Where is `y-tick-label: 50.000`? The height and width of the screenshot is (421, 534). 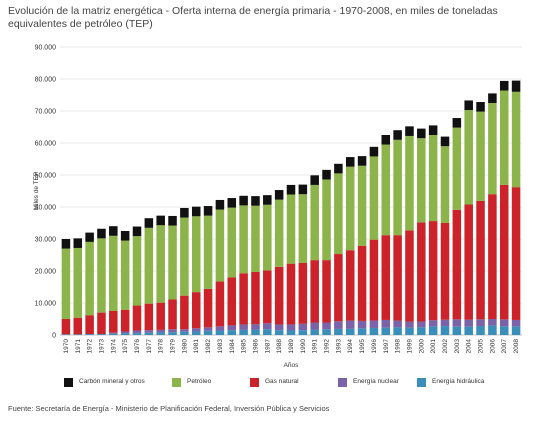
y-tick-label: 50.000 is located at coordinates (46, 176).